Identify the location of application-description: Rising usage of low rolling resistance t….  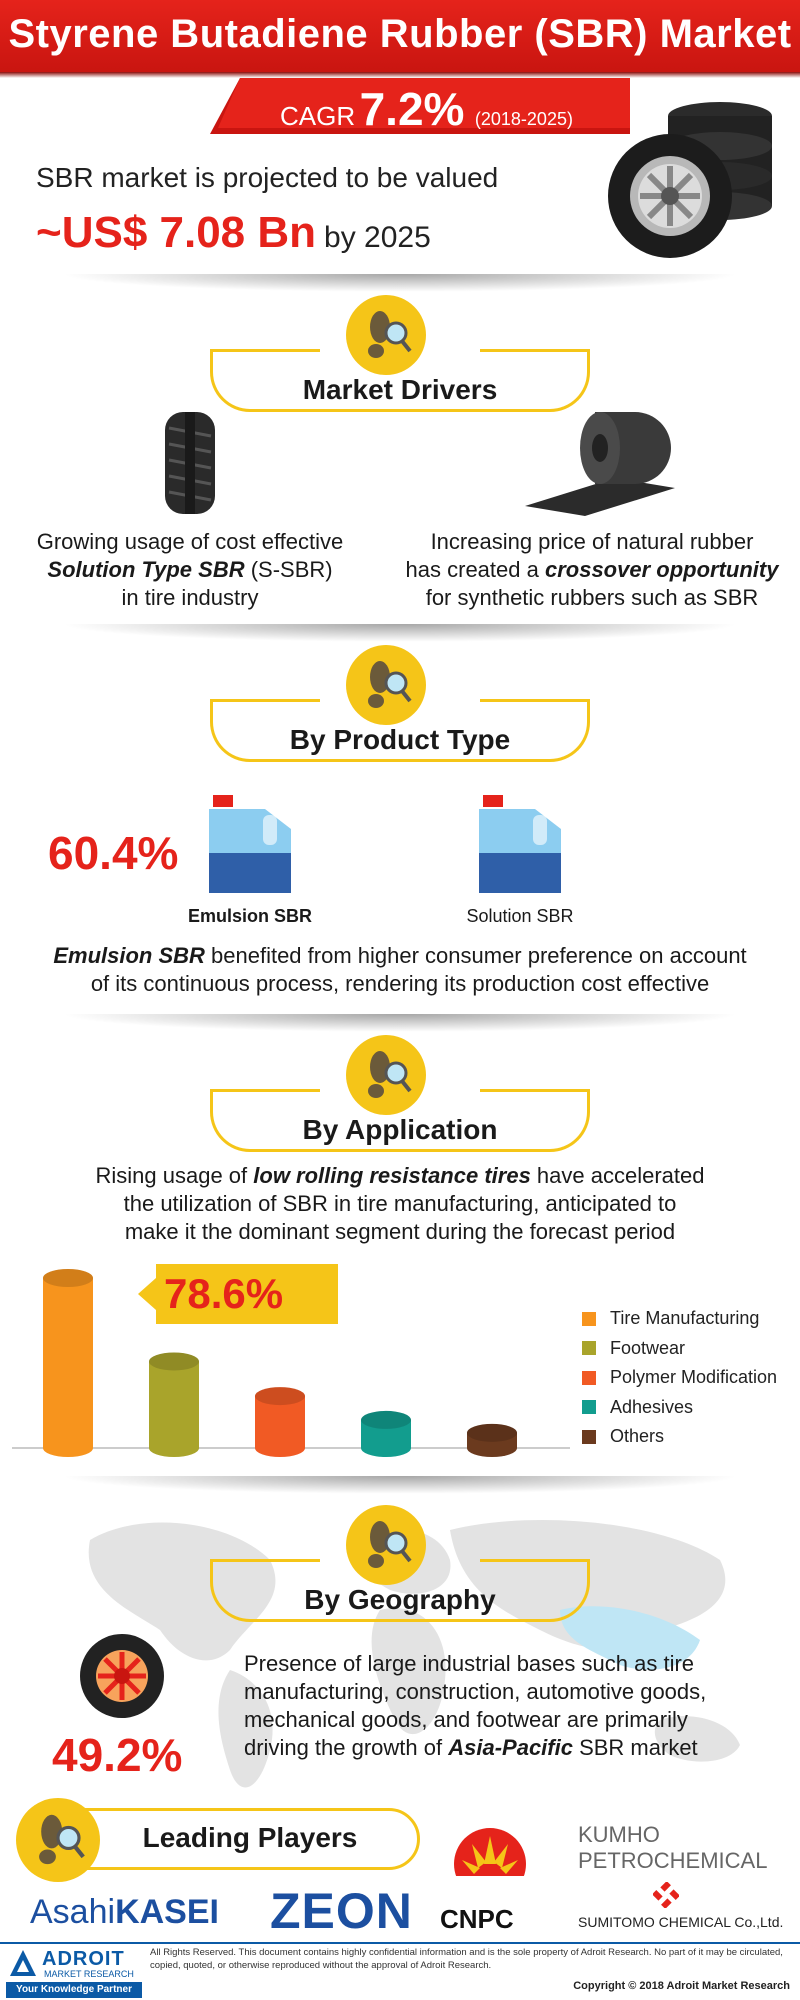
(400, 1203).